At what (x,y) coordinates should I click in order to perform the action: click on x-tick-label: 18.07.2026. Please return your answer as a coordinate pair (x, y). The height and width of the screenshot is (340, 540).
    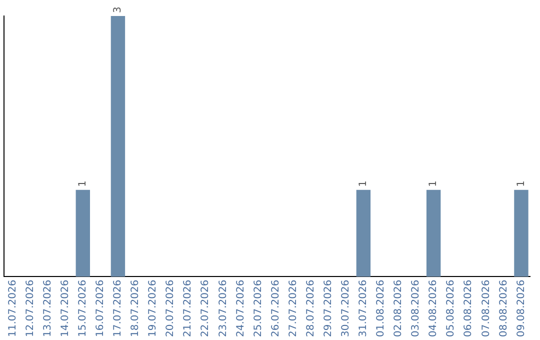
    Looking at the image, I should click on (136, 309).